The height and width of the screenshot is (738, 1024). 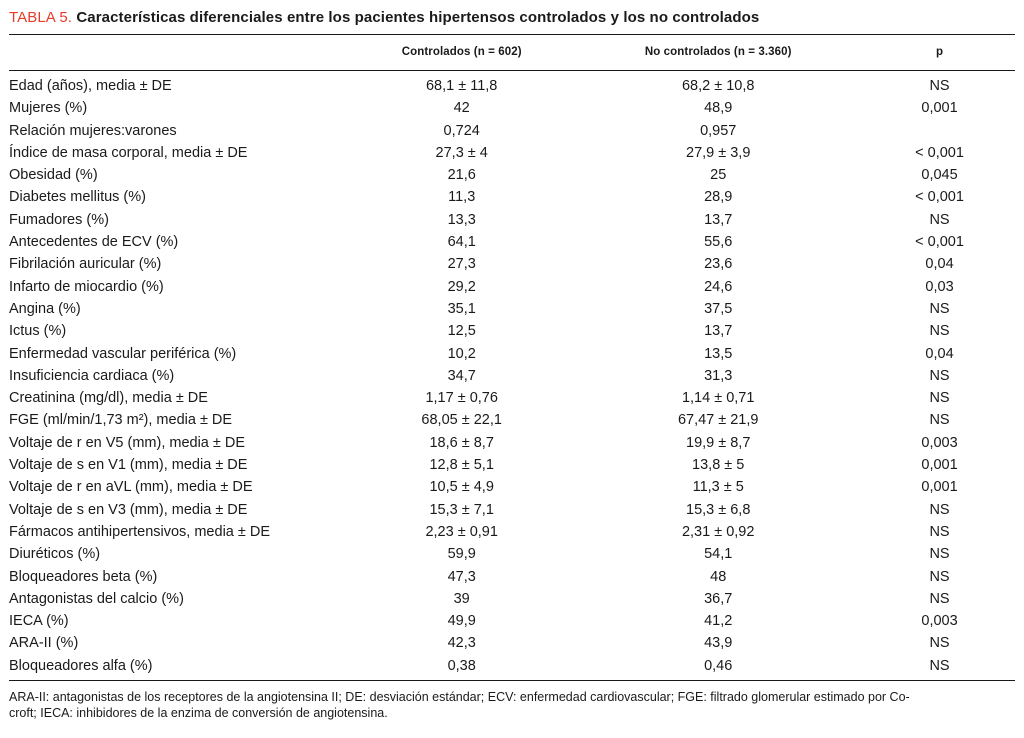 I want to click on no-controlados-value-cell: 54,1, so click(x=718, y=554).